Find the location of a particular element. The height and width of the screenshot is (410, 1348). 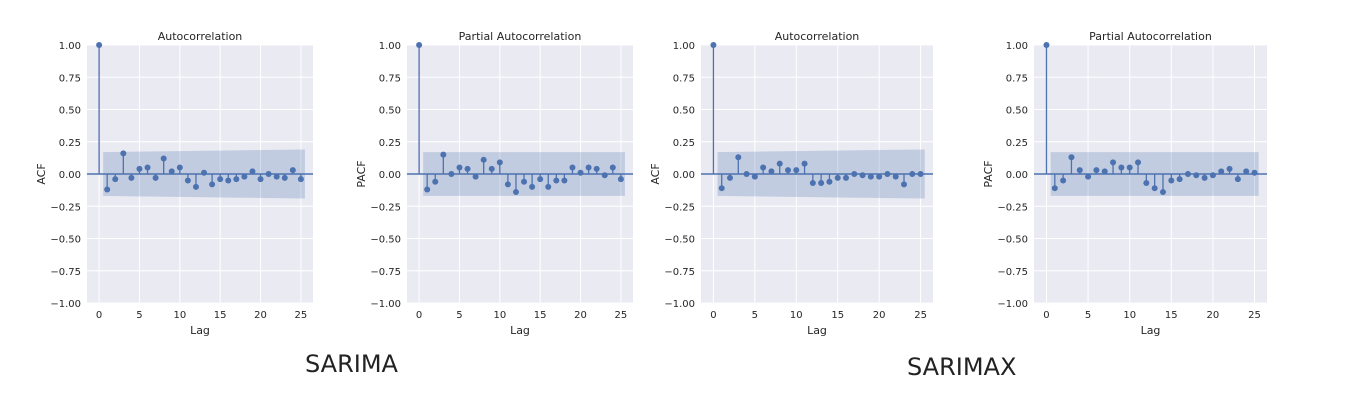

caption-sarimax: SARIMAX is located at coordinates (962, 367).